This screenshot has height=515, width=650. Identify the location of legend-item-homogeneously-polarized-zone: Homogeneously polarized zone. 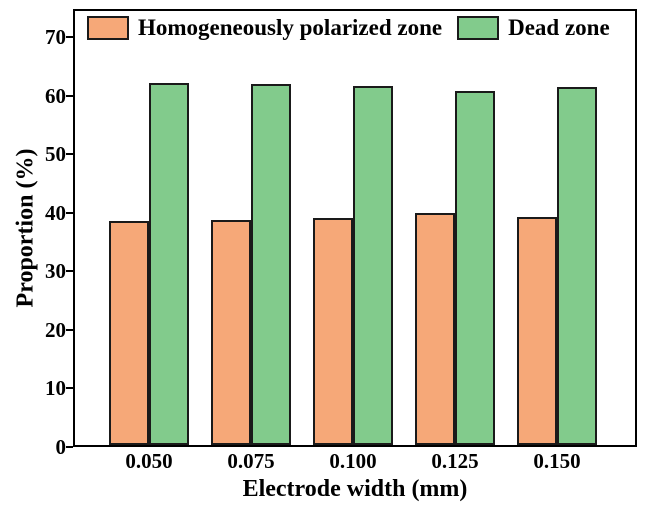
(264, 28).